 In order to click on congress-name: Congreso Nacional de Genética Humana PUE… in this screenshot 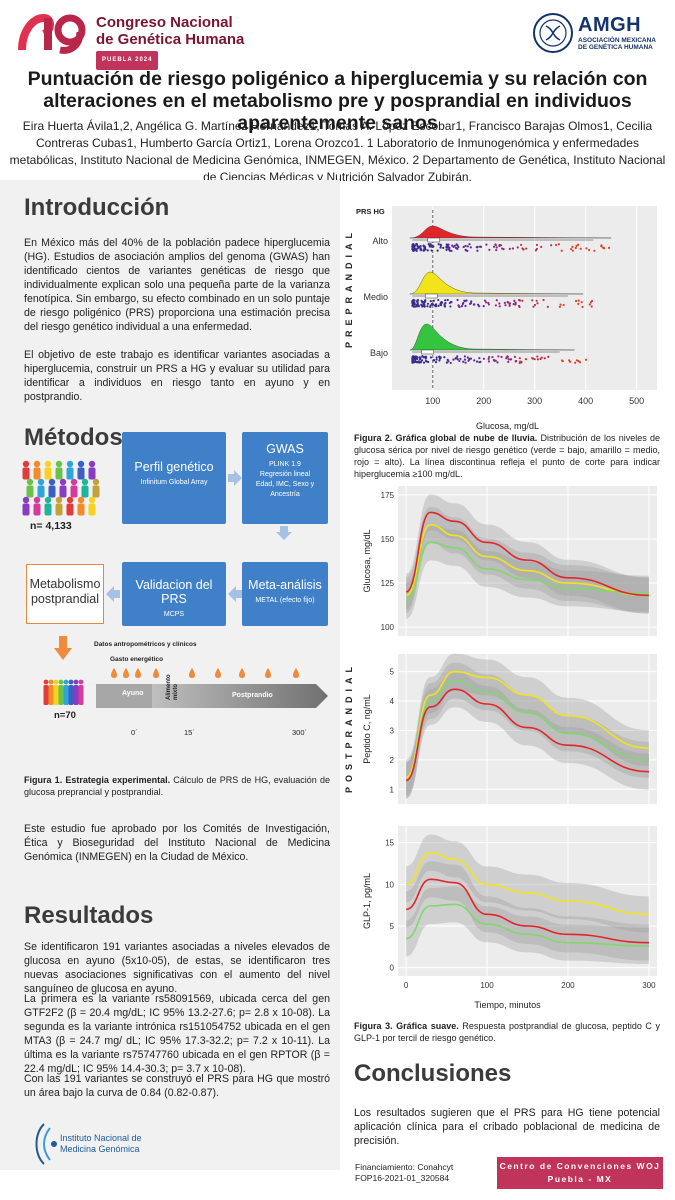, I will do `click(170, 42)`.